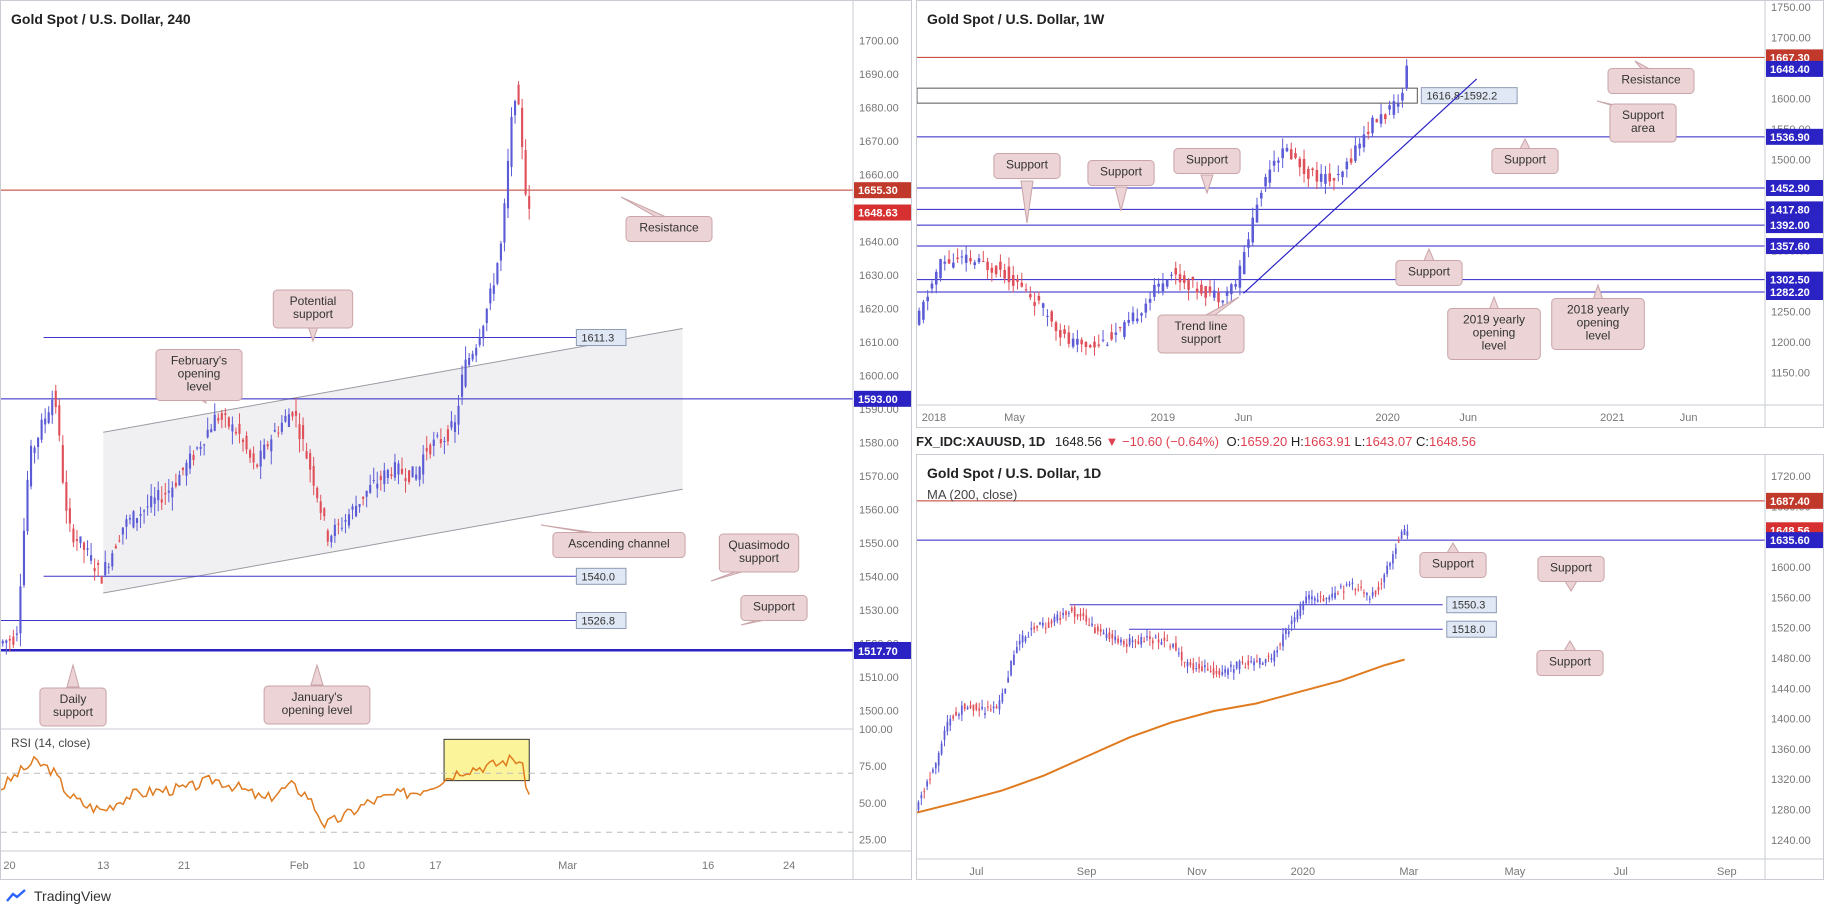 The width and height of the screenshot is (1824, 912). Describe the element at coordinates (878, 214) in the screenshot. I see `h4-price-tag-1648.63-text: 1648.63` at that location.